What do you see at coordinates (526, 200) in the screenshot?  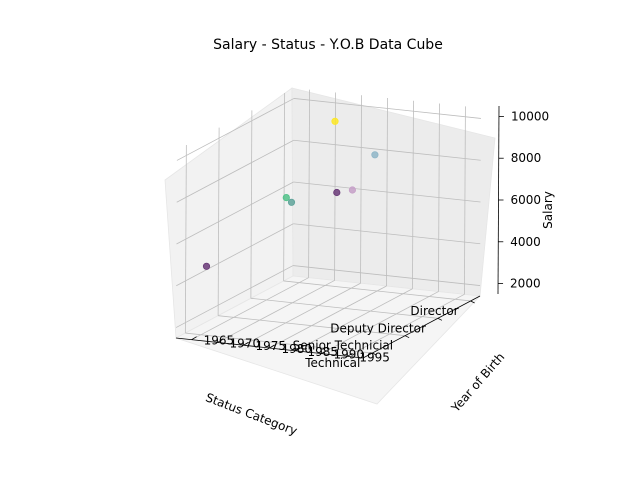 I see `z-tick-label: 6000` at bounding box center [526, 200].